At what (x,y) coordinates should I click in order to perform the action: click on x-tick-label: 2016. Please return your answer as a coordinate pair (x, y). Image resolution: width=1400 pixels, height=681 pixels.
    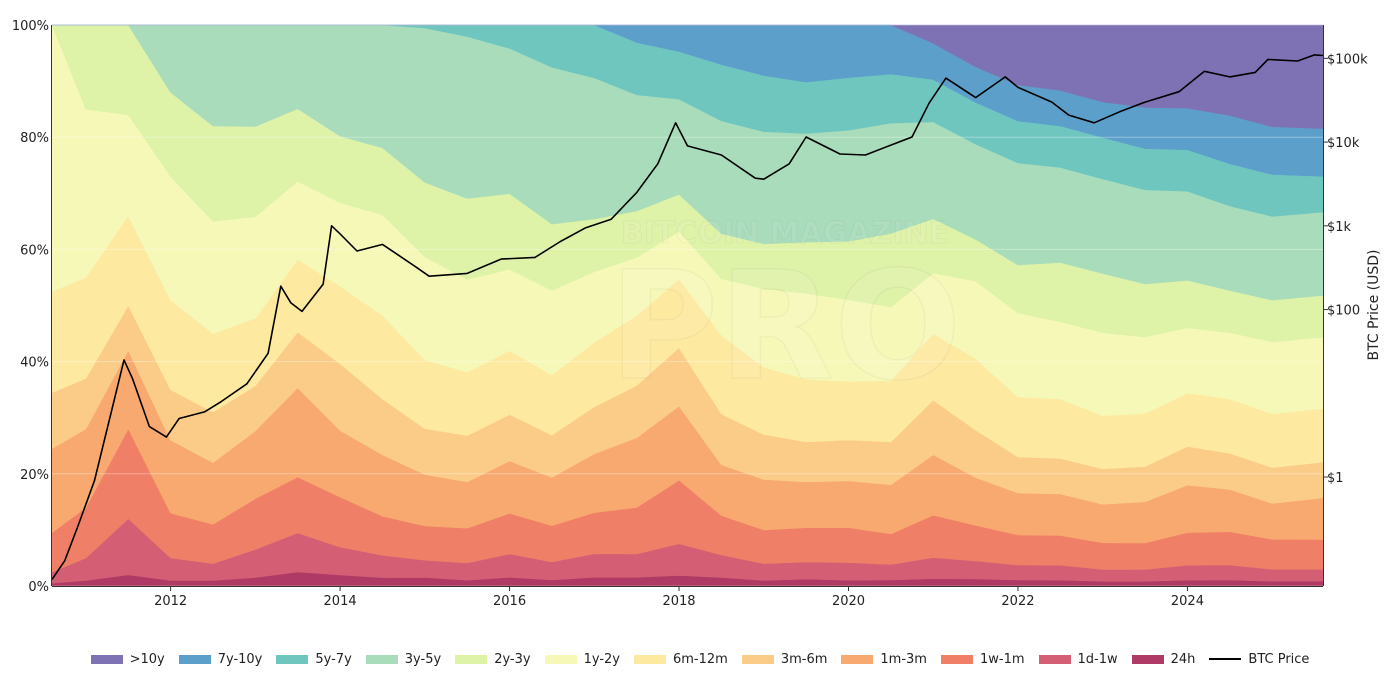
    Looking at the image, I should click on (509, 601).